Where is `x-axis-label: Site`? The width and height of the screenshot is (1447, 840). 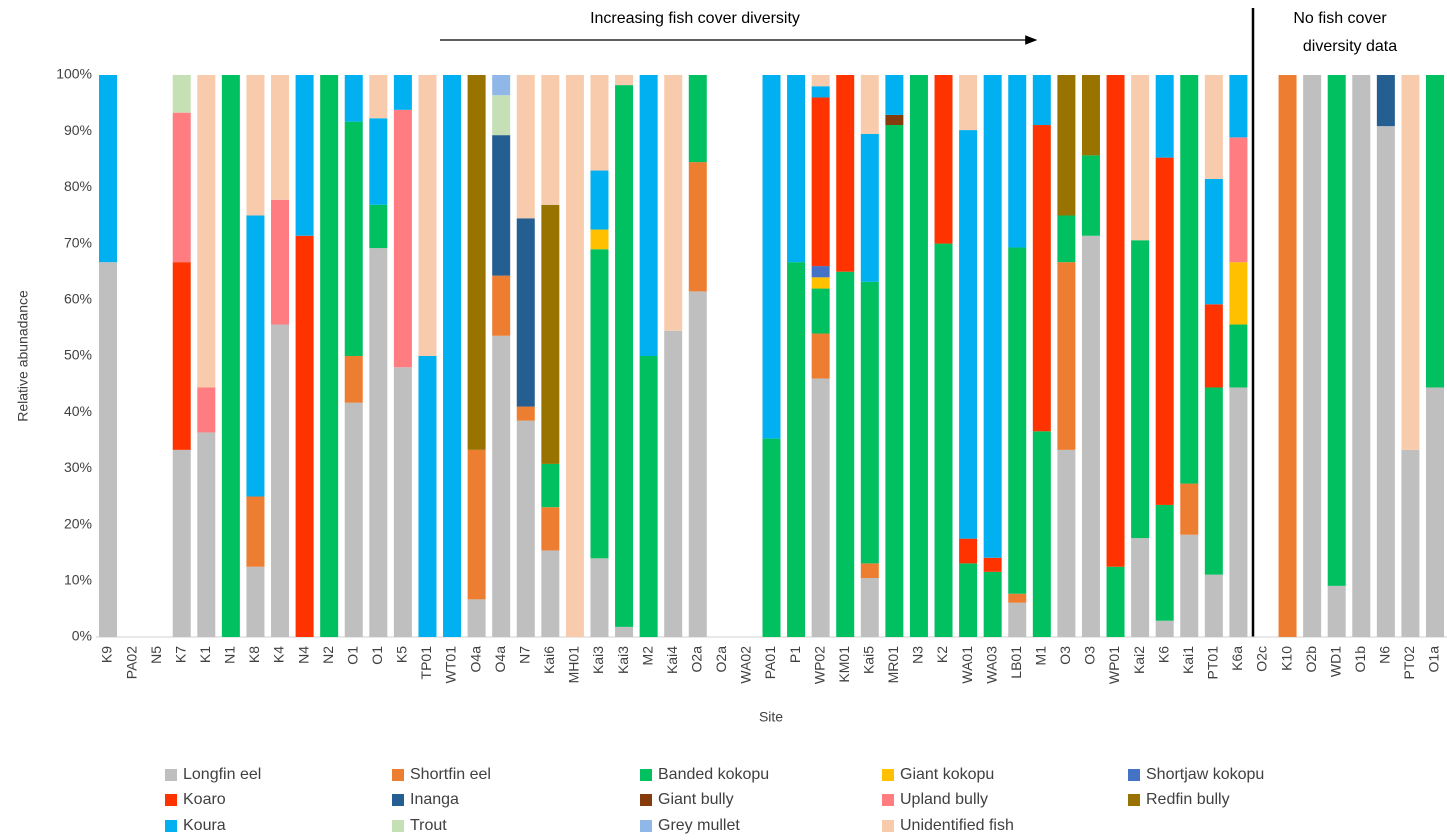
x-axis-label: Site is located at coordinates (771, 717).